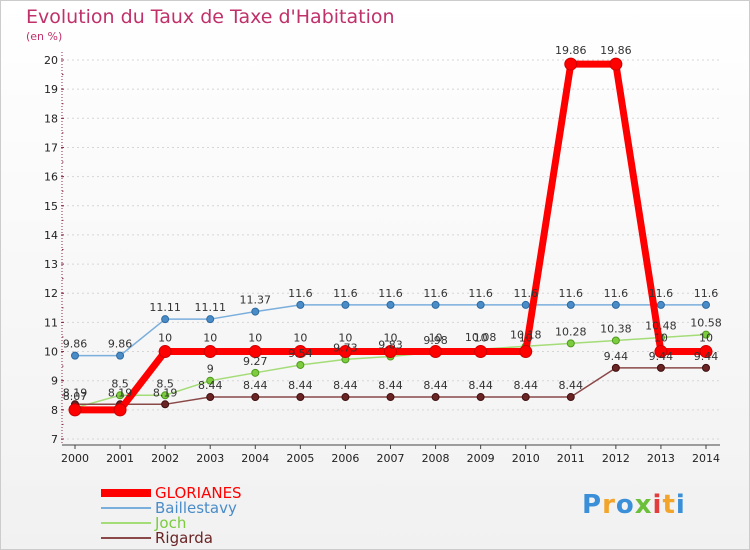 The image size is (750, 550). I want to click on data-label-baillestavy: 11.37, so click(256, 300).